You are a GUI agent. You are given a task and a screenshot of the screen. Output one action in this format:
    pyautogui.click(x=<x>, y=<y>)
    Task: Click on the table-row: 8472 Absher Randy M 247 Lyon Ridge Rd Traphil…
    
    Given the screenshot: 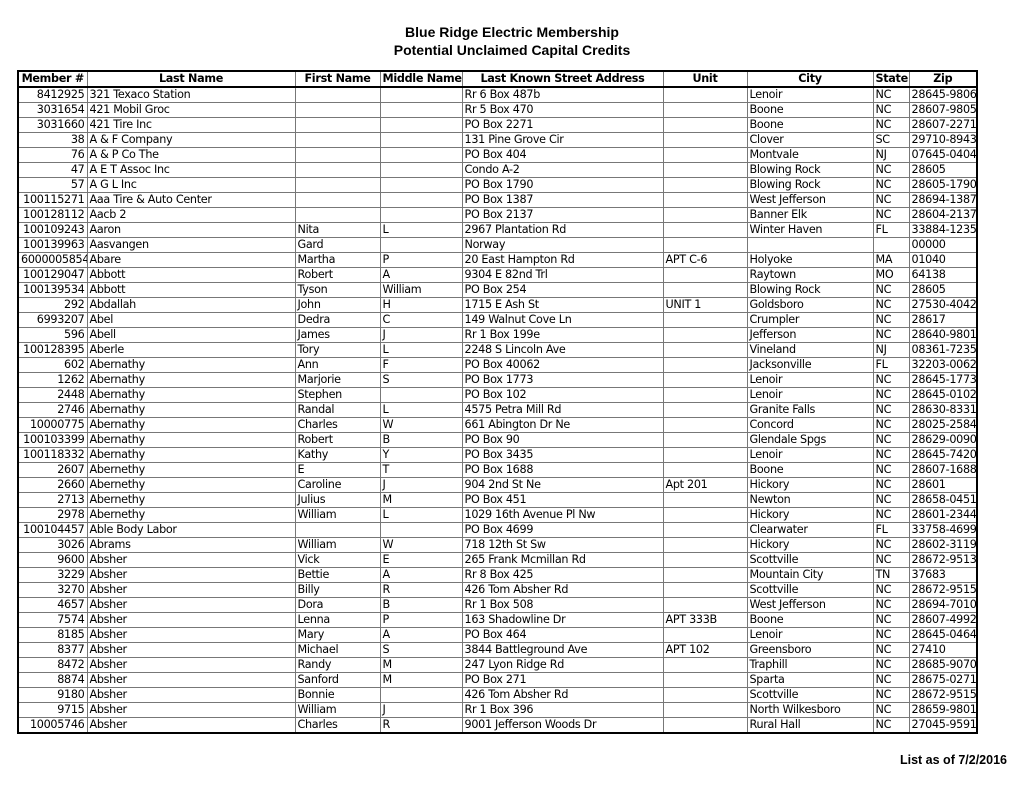 What is the action you would take?
    pyautogui.click(x=497, y=665)
    